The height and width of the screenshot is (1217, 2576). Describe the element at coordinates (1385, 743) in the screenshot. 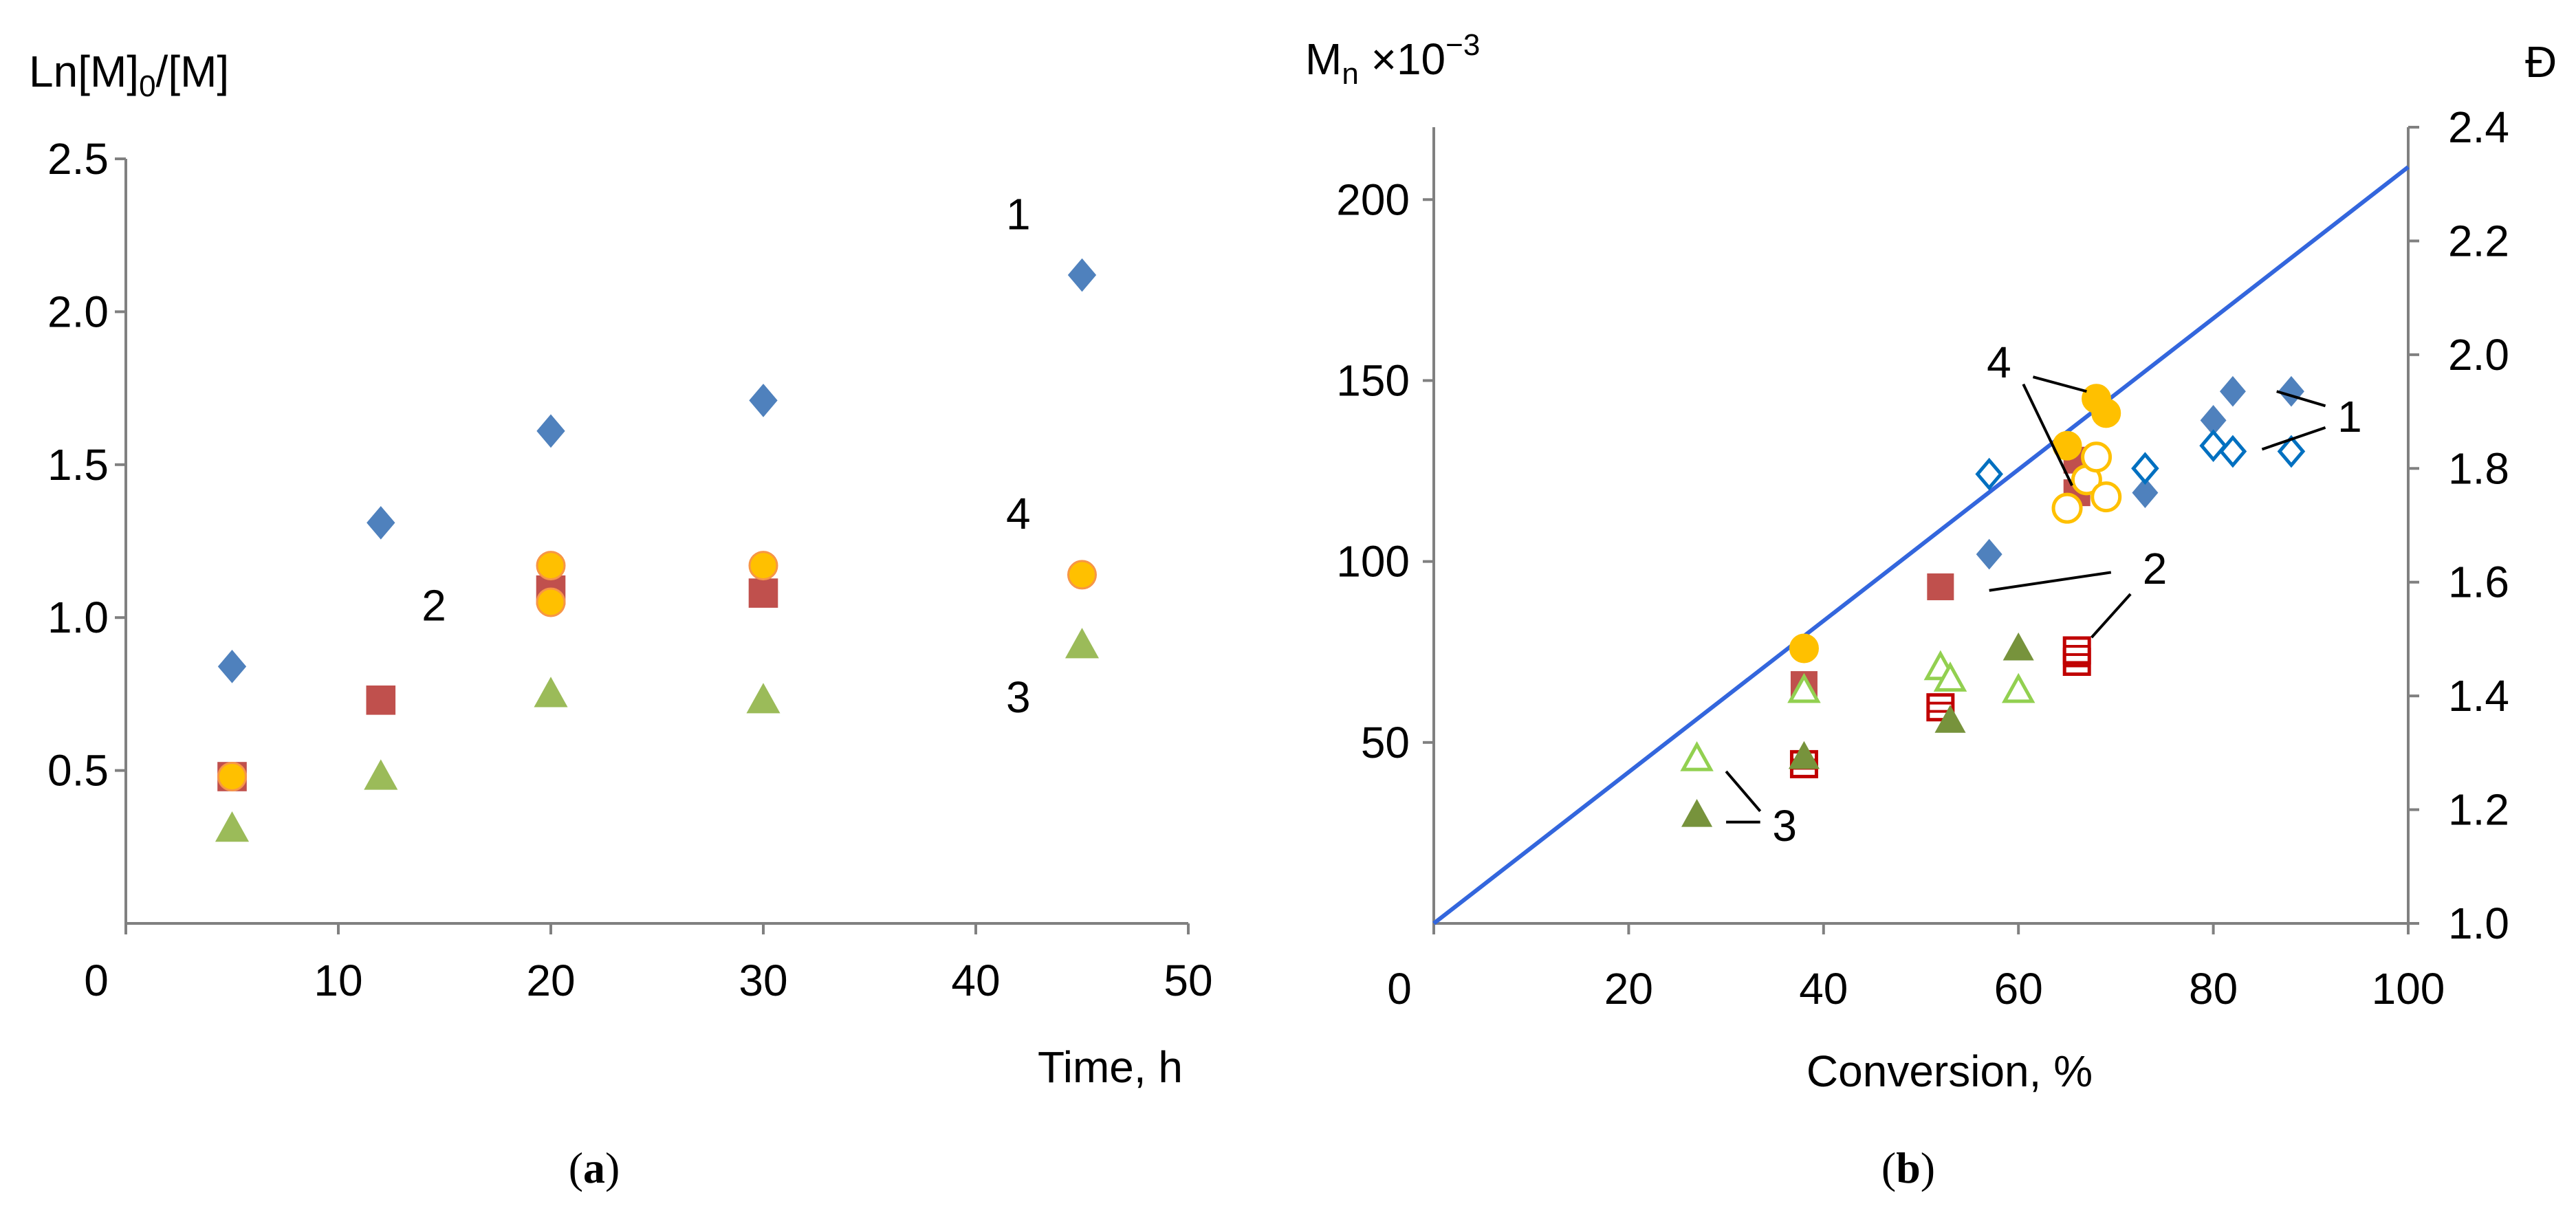

I see `y-tick-label: 50` at that location.